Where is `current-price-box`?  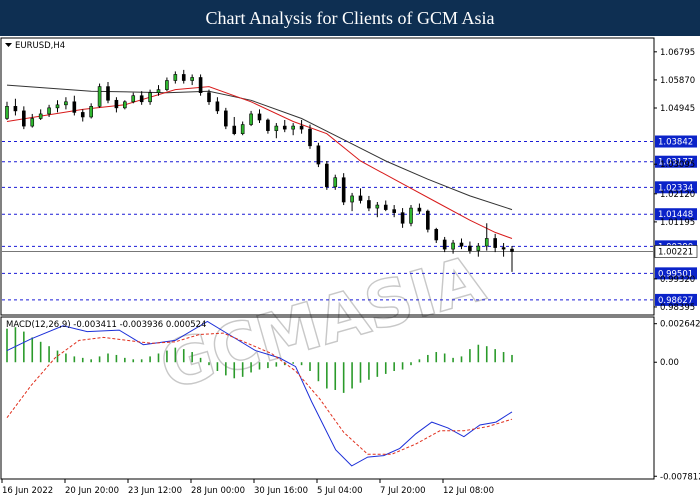
current-price-box is located at coordinates (676, 251).